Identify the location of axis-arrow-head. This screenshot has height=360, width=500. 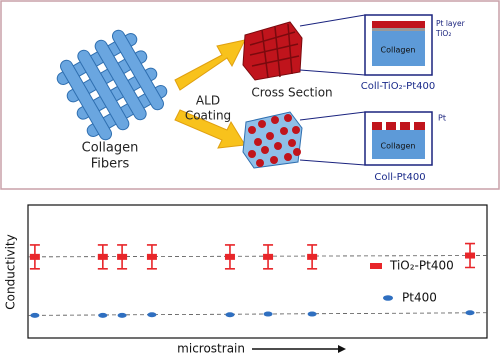
(342, 349).